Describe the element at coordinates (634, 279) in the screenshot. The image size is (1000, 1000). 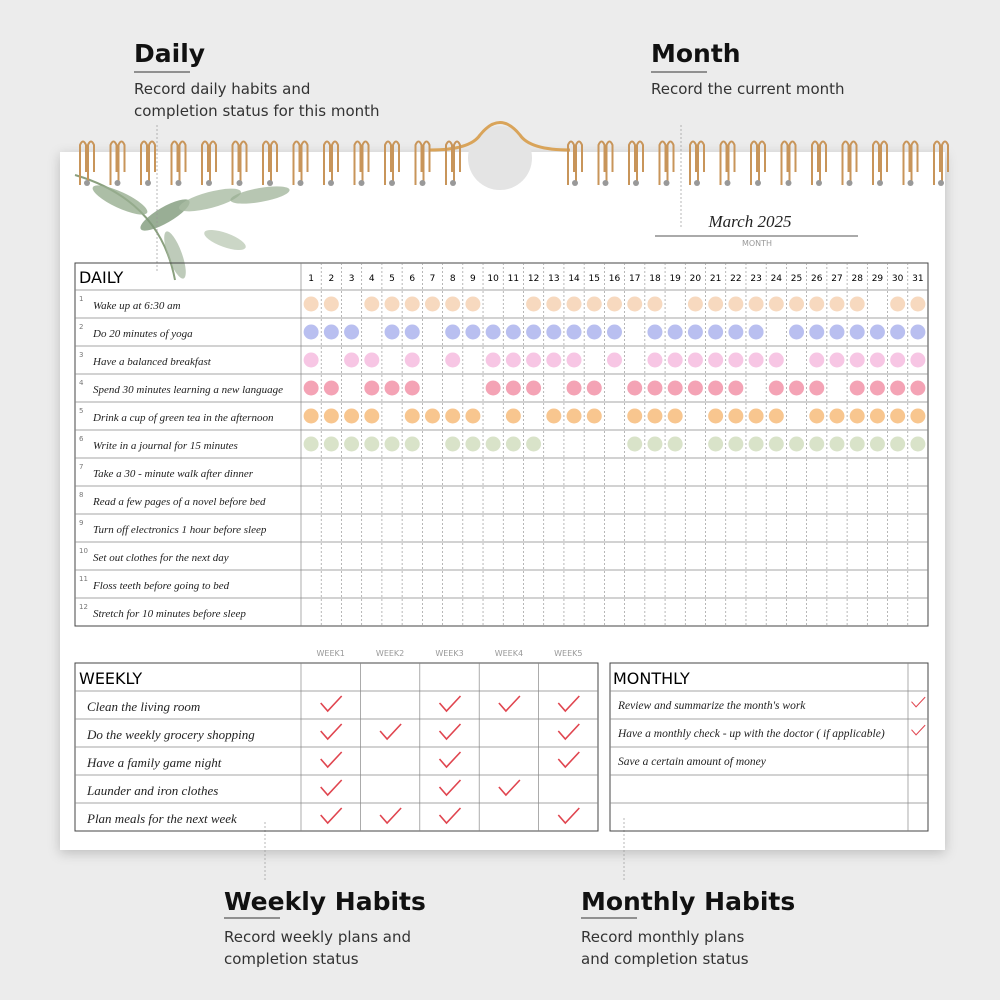
I see `day-number: 17` at that location.